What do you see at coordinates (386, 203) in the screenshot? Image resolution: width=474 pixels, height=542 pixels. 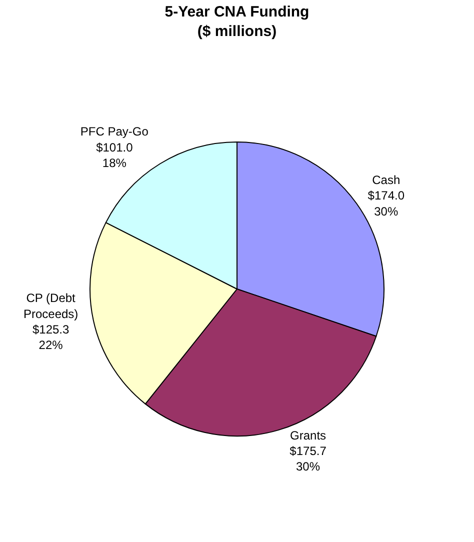 I see `data-label: $174.0 30%` at bounding box center [386, 203].